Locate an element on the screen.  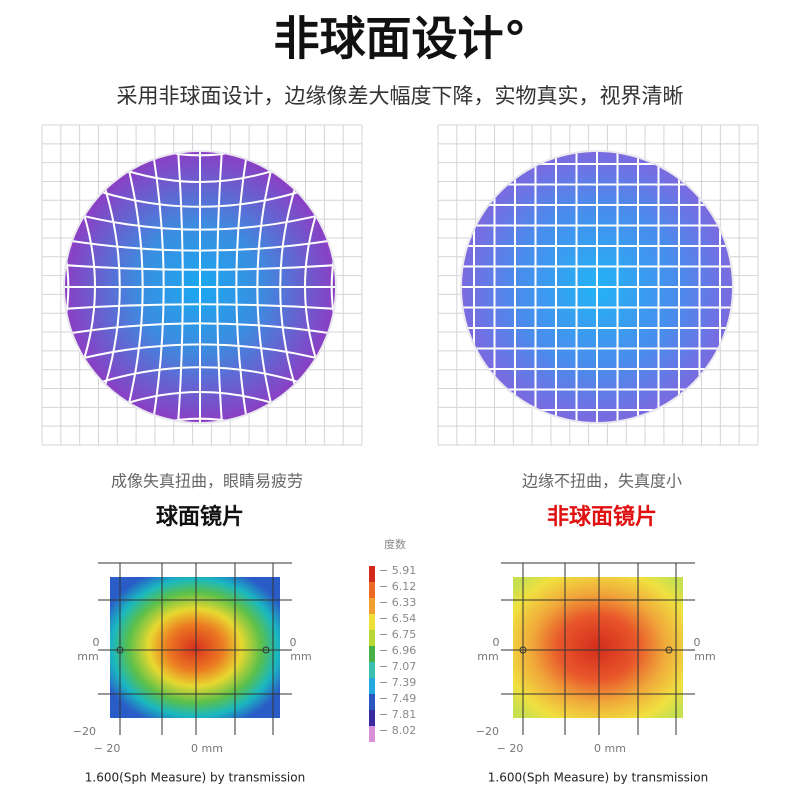
legend-label: − 8.02 is located at coordinates (397, 730).